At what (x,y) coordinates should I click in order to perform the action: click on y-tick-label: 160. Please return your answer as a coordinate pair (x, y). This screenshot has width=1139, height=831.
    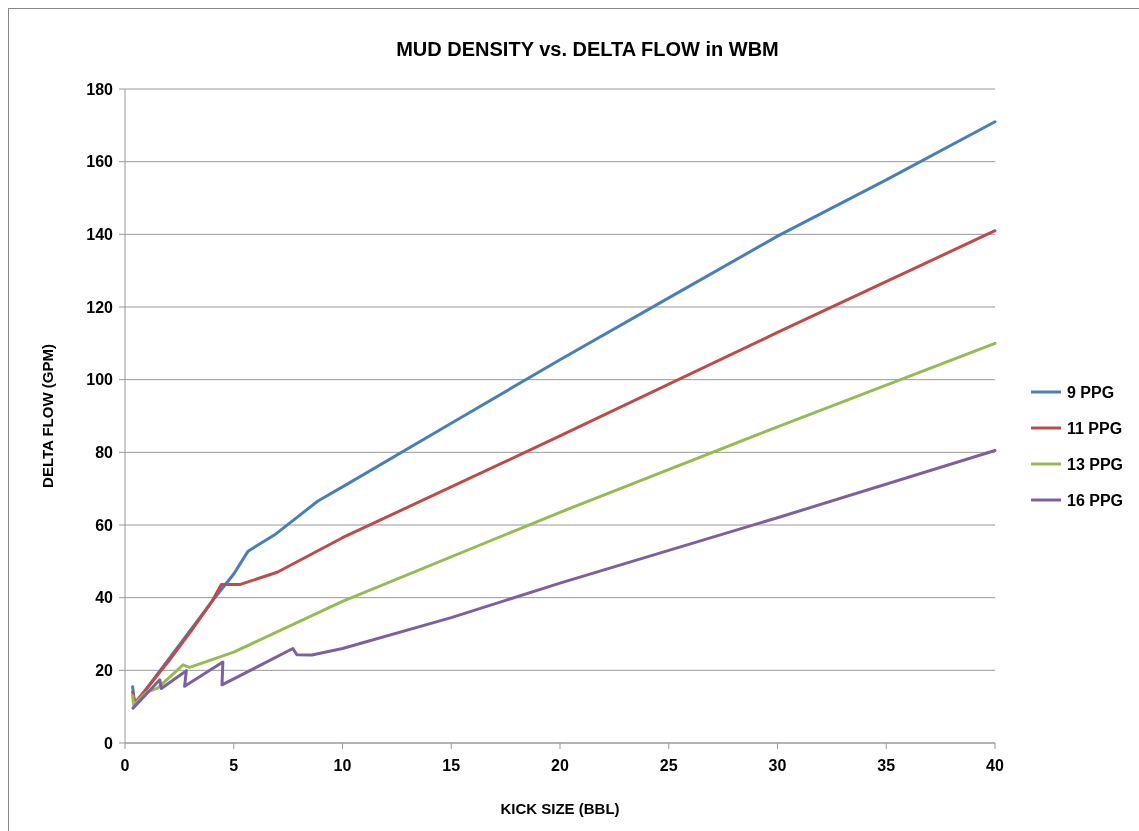
    Looking at the image, I should click on (100, 162).